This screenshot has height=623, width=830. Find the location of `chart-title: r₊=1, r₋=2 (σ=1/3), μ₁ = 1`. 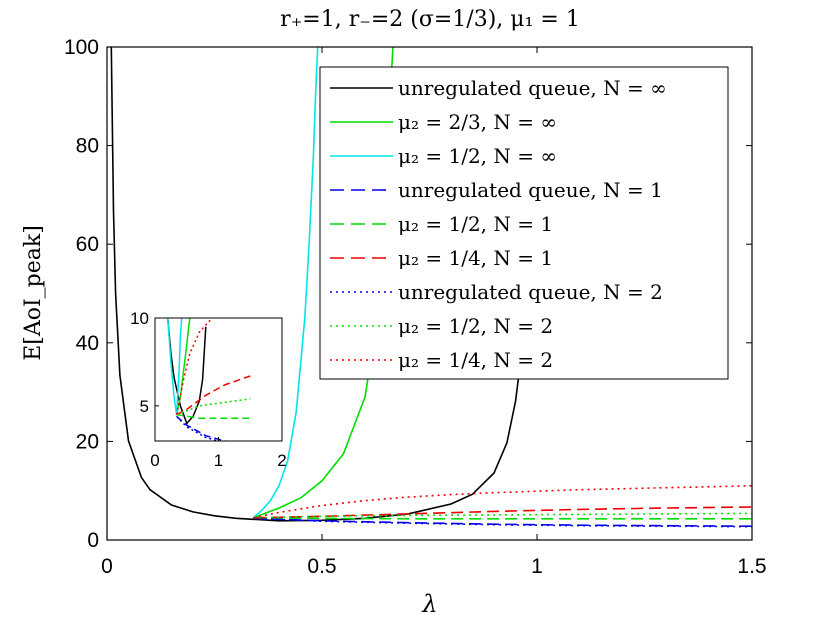

chart-title: r₊=1, r₋=2 (σ=1/3), μ₁ = 1 is located at coordinates (430, 19).